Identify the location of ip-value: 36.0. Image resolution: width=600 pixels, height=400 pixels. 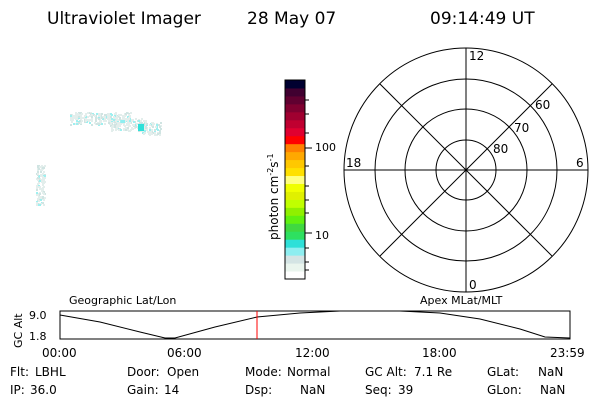
(43, 390).